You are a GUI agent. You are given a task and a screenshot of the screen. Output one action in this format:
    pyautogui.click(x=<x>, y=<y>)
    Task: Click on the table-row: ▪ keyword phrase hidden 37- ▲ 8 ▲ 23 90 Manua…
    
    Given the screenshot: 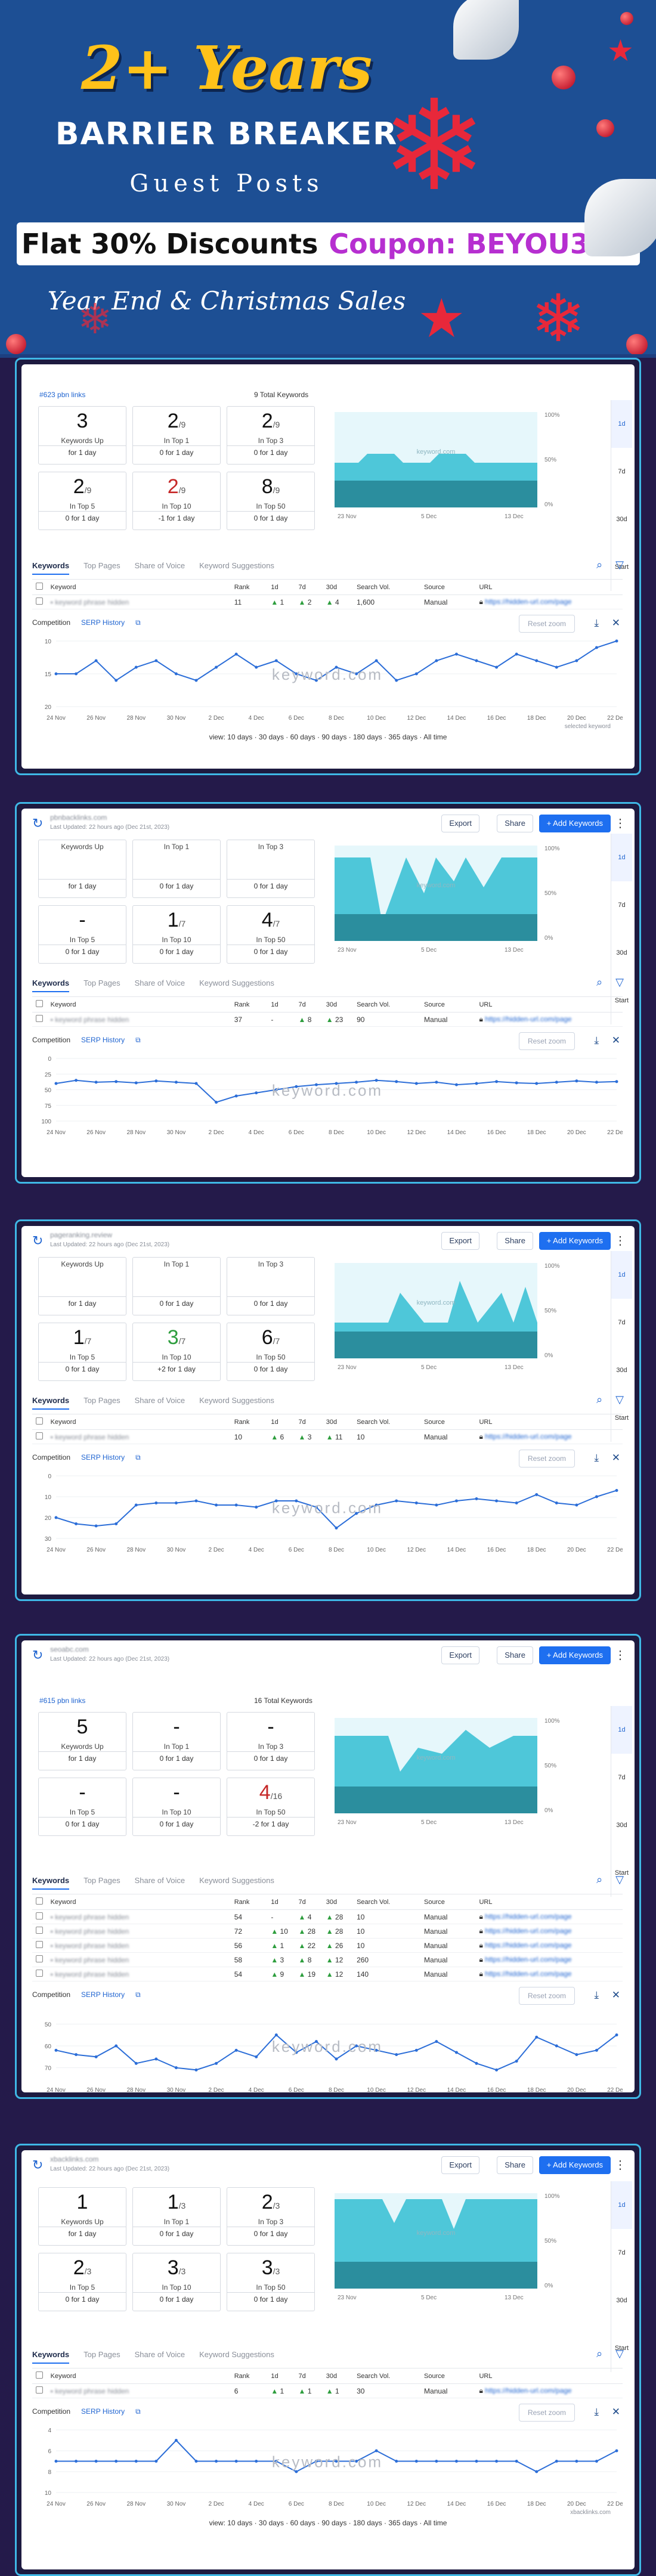 What is the action you would take?
    pyautogui.click(x=327, y=1020)
    